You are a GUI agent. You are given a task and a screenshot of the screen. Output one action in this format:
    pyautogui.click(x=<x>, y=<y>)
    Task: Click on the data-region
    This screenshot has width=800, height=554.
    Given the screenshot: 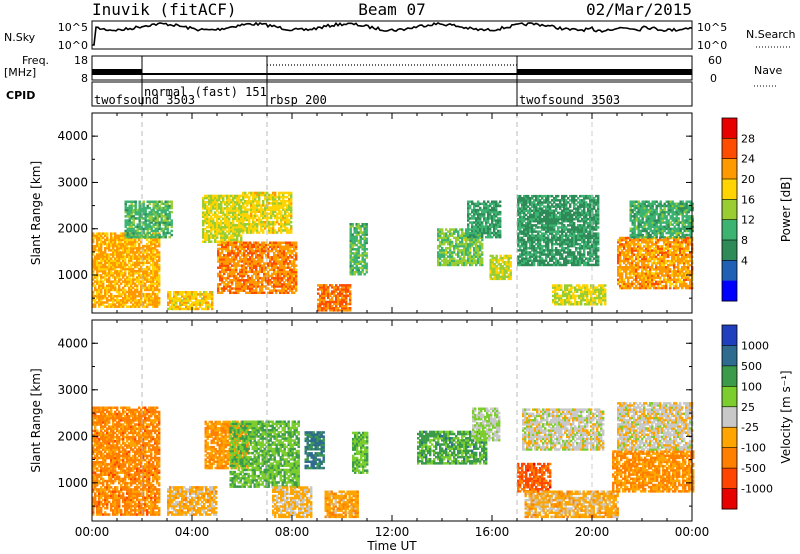 What is the action you would take?
    pyautogui.click(x=358, y=249)
    